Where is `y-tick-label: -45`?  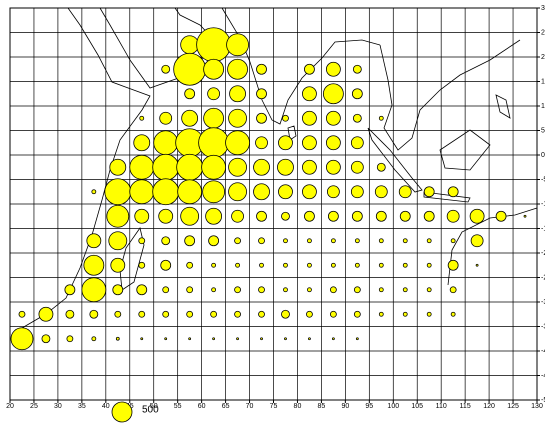 y-tick-label: -45 is located at coordinates (543, 375).